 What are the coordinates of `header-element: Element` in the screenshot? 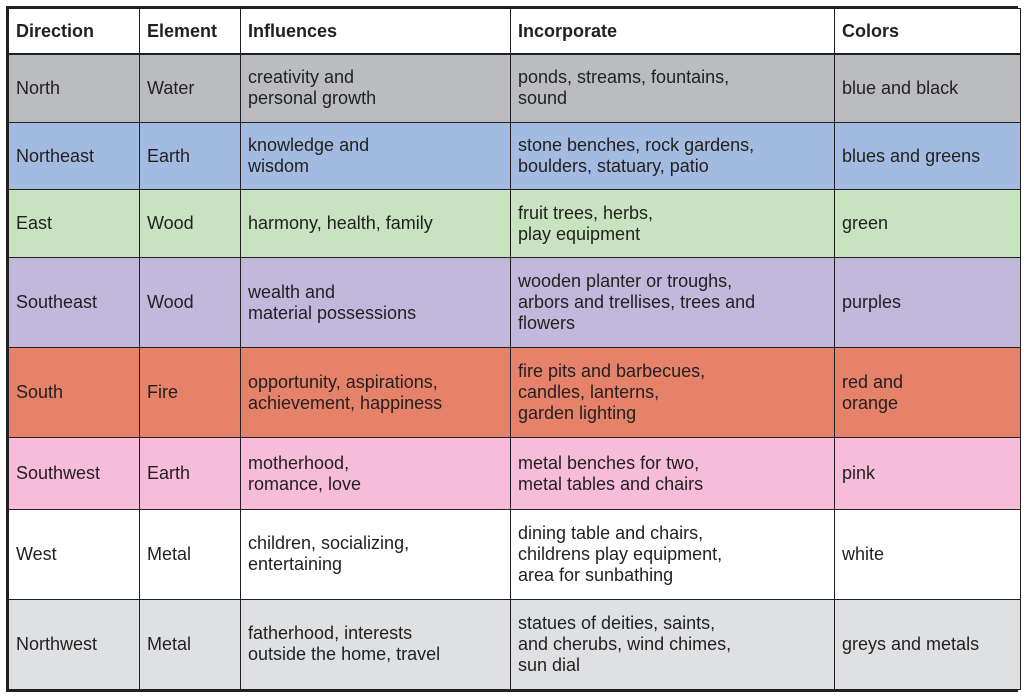 It's located at (190, 31).